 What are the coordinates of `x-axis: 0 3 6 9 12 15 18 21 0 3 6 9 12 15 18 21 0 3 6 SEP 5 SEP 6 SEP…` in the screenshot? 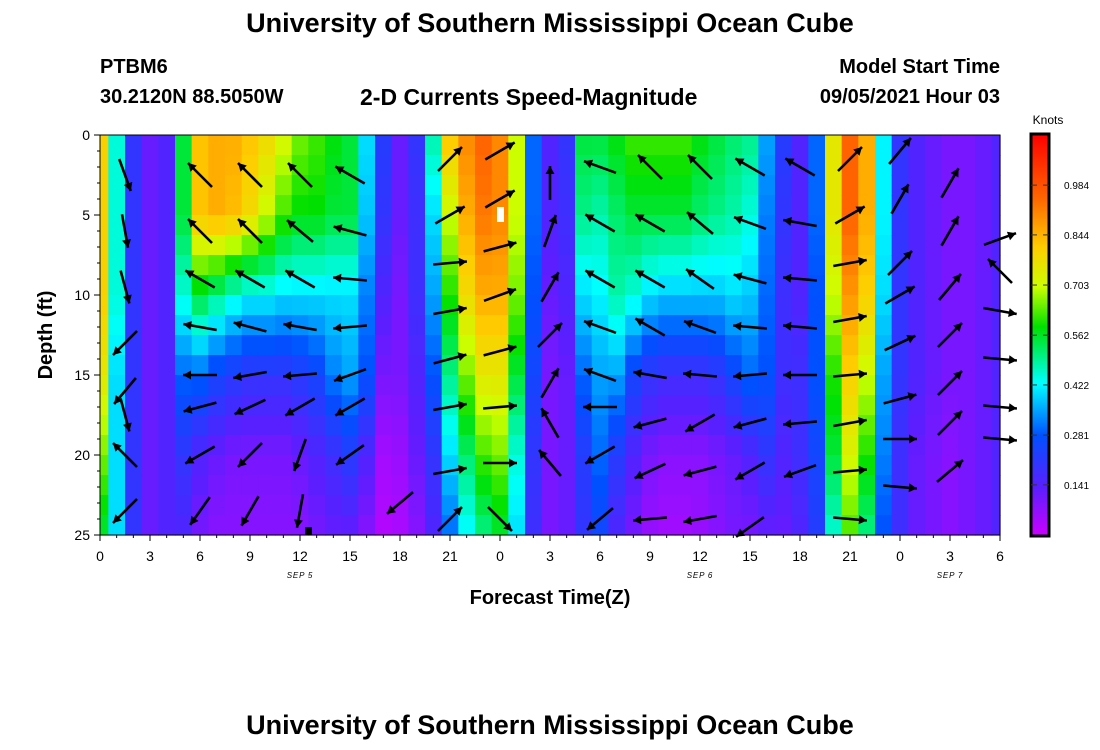 It's located at (550, 557).